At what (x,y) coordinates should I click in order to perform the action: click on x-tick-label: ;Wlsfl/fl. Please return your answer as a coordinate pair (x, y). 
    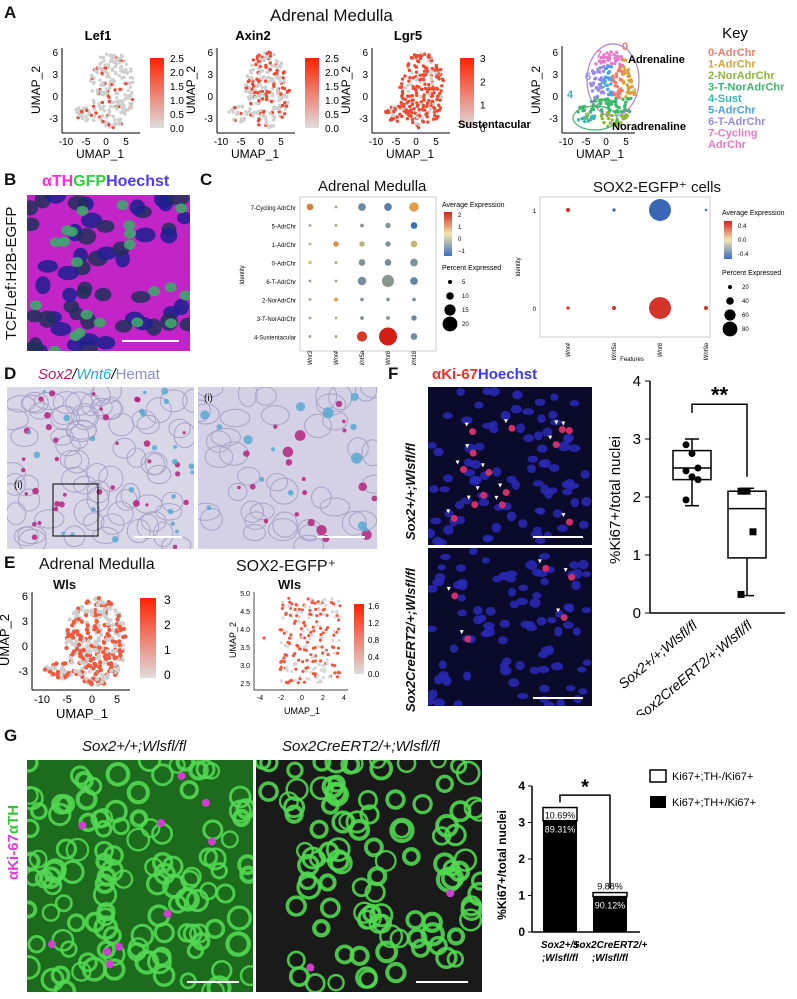
    Looking at the image, I should click on (560, 958).